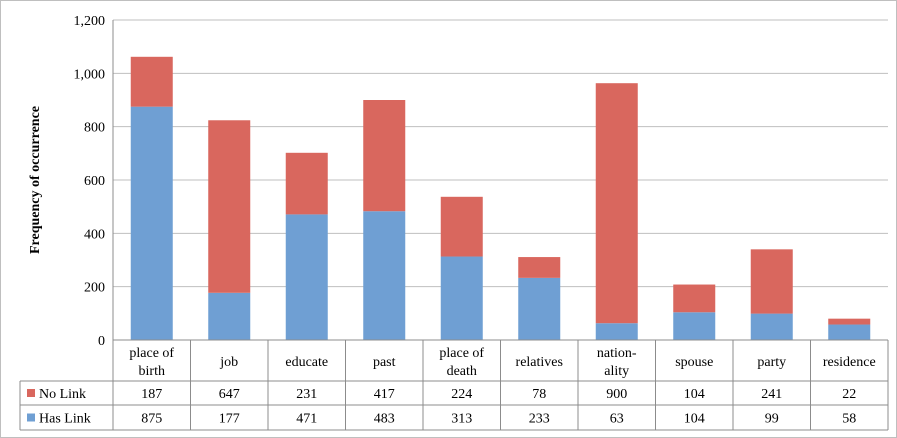 This screenshot has width=897, height=438. What do you see at coordinates (306, 362) in the screenshot?
I see `category-label: educate` at bounding box center [306, 362].